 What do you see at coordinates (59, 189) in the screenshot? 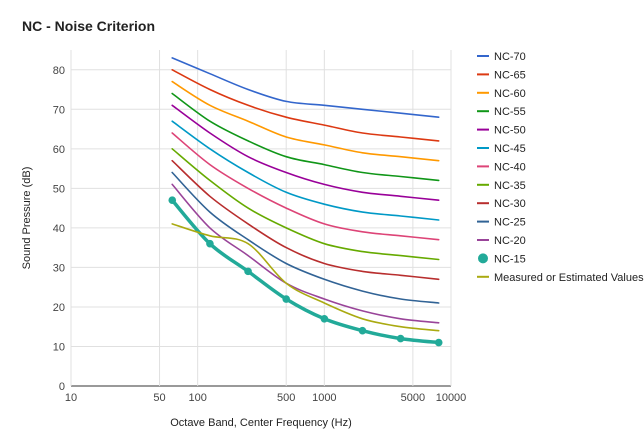
I see `y-tick-label: 50` at bounding box center [59, 189].